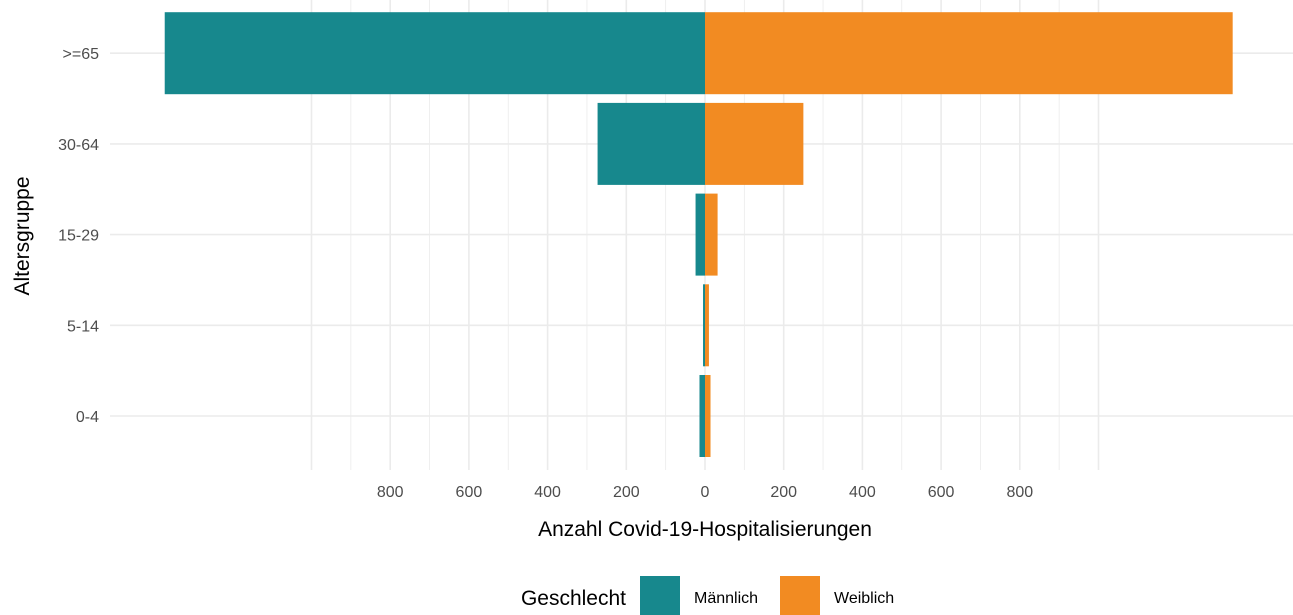 The image size is (1293, 615). I want to click on y-tick-labels: 0-4 5-14 15-29 30-64 >=65, so click(78, 236).